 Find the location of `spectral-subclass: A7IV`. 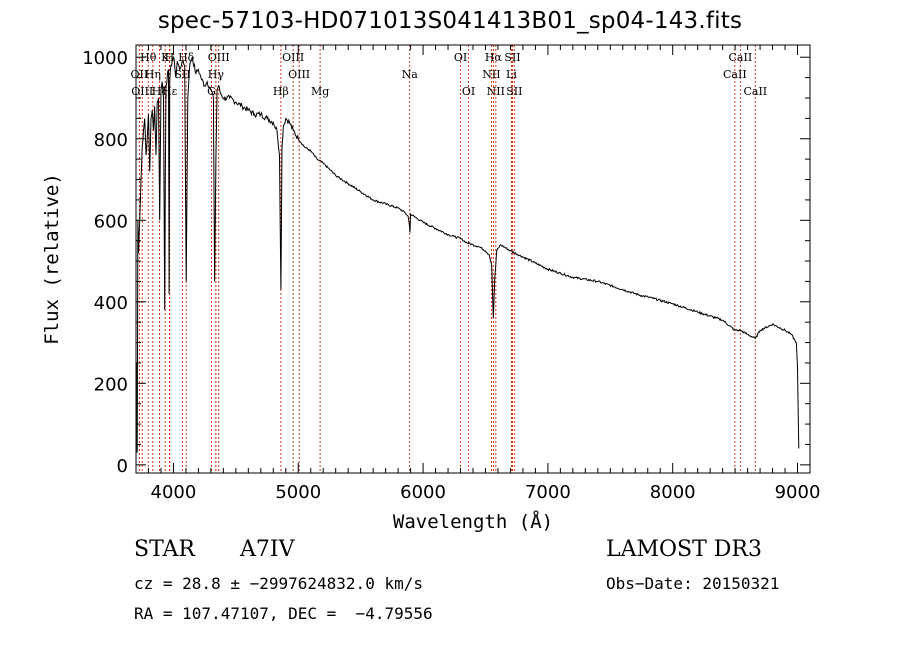

spectral-subclass: A7IV is located at coordinates (267, 549).